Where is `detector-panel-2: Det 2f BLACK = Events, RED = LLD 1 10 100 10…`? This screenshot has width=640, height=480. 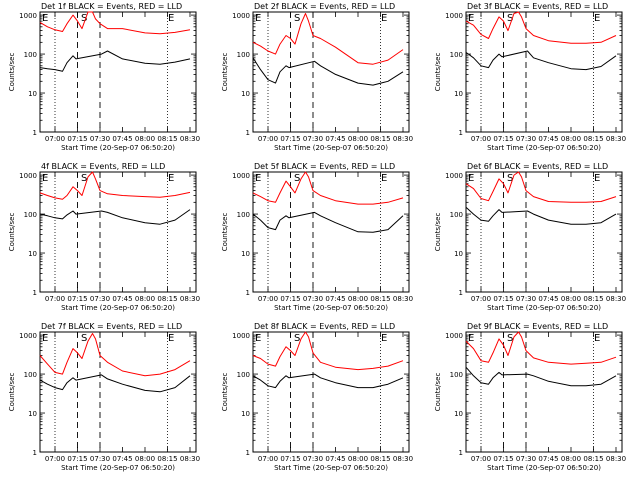 detector-panel-2: Det 2f BLACK = Events, RED = LLD 1 10 100 10… is located at coordinates (317, 77).